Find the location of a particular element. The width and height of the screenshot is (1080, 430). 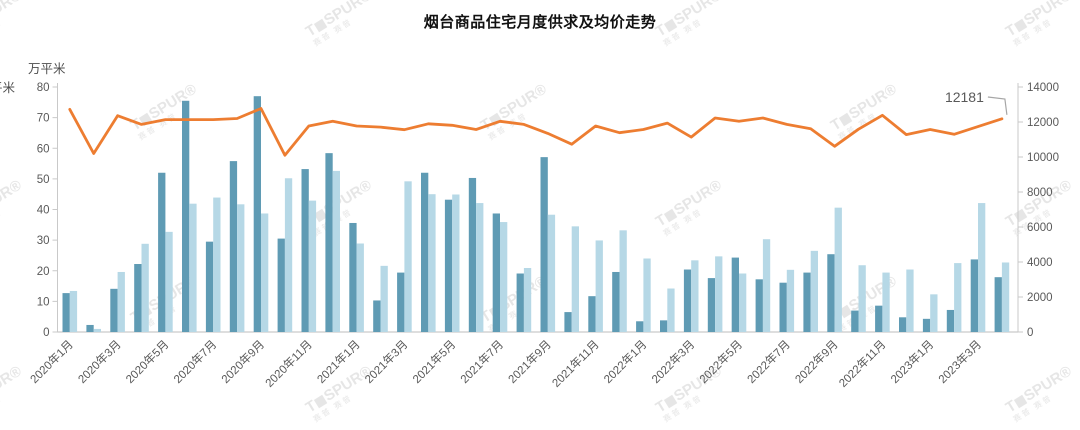

left-axis-tick-label: 40 is located at coordinates (43, 211).